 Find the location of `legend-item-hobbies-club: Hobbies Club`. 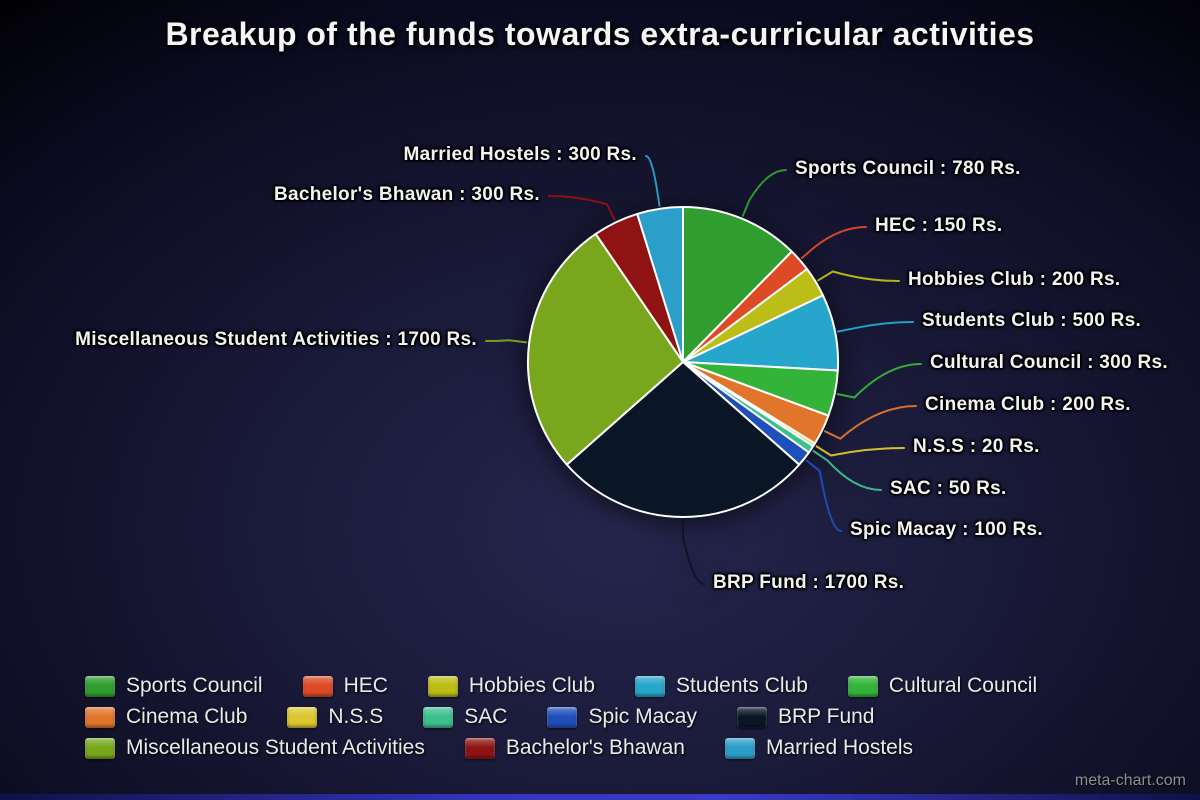

legend-item-hobbies-club: Hobbies Club is located at coordinates (511, 686).